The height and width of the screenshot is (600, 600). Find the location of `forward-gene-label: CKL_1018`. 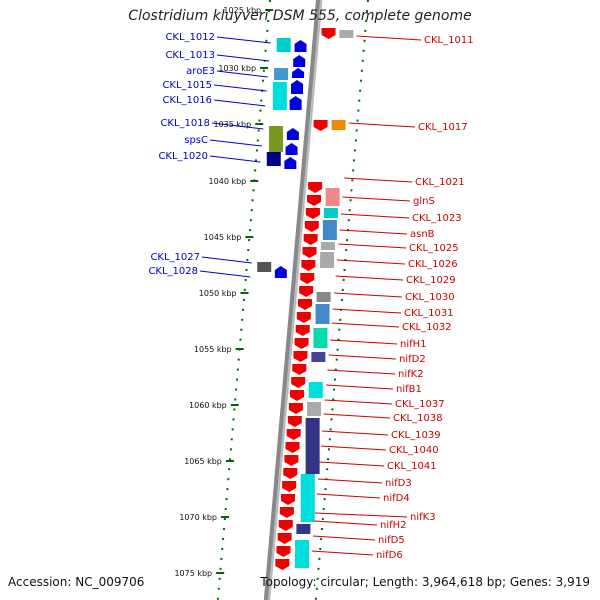

forward-gene-label: CKL_1018 is located at coordinates (185, 123).